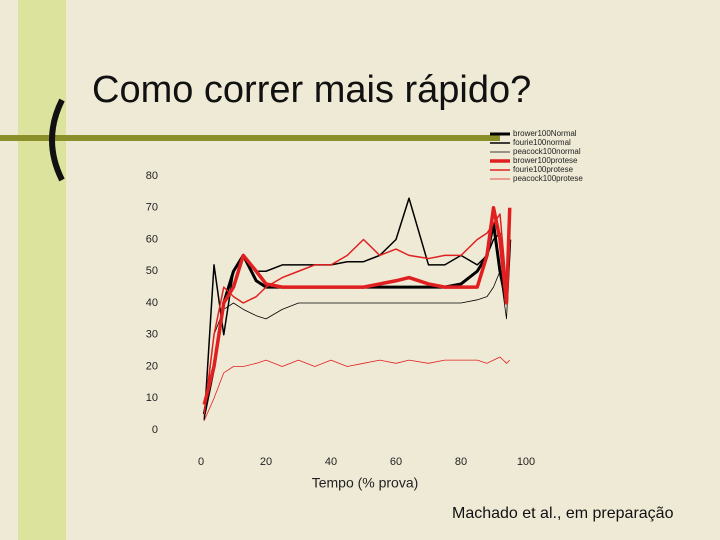  I want to click on bracket, so click(57, 140).